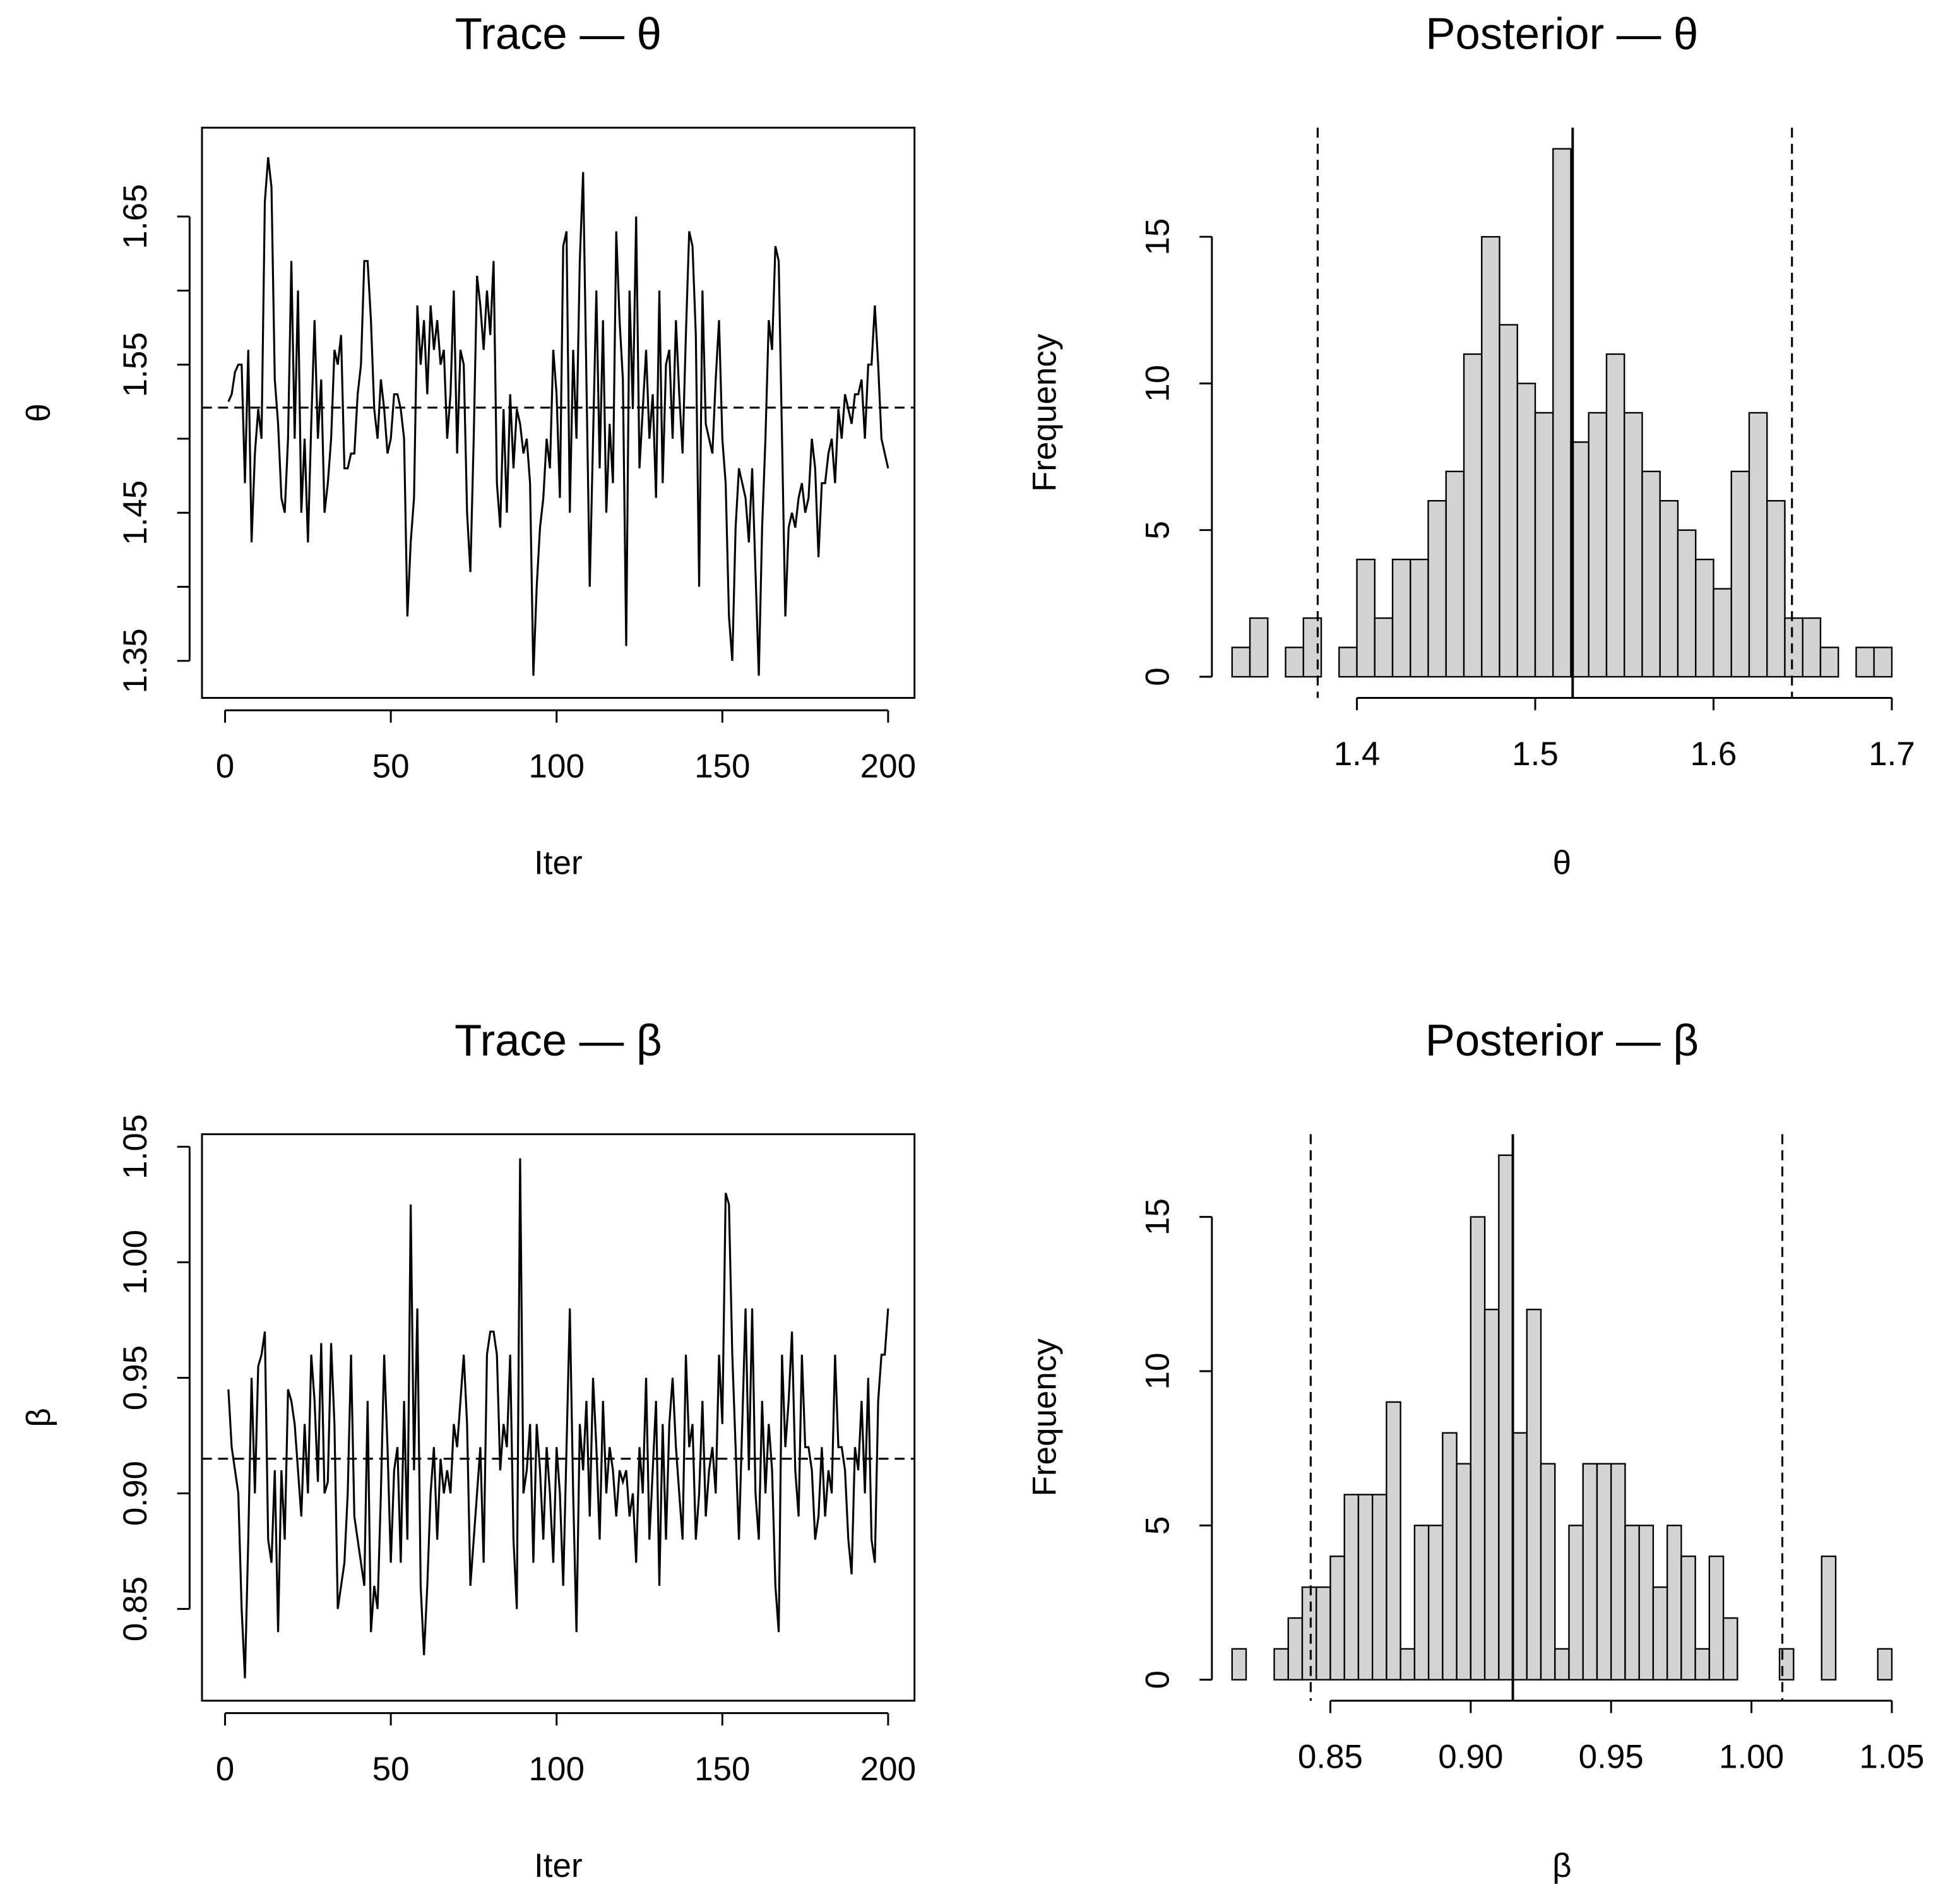  I want to click on panel-title: Posterior — θ, so click(1561, 34).